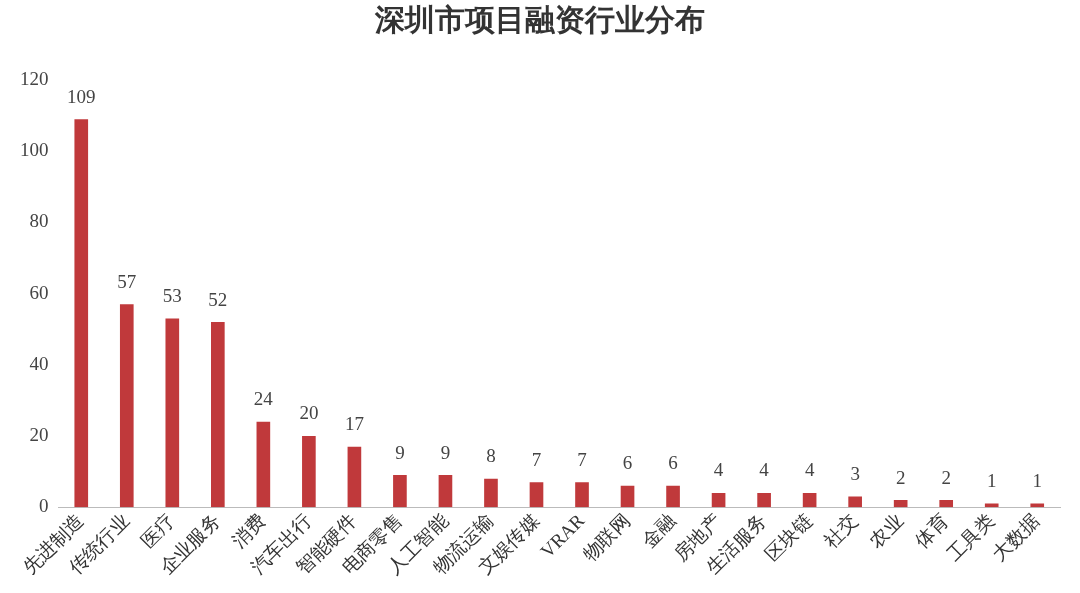  Describe the element at coordinates (840, 530) in the screenshot. I see `x-tick-label: 社交` at that location.